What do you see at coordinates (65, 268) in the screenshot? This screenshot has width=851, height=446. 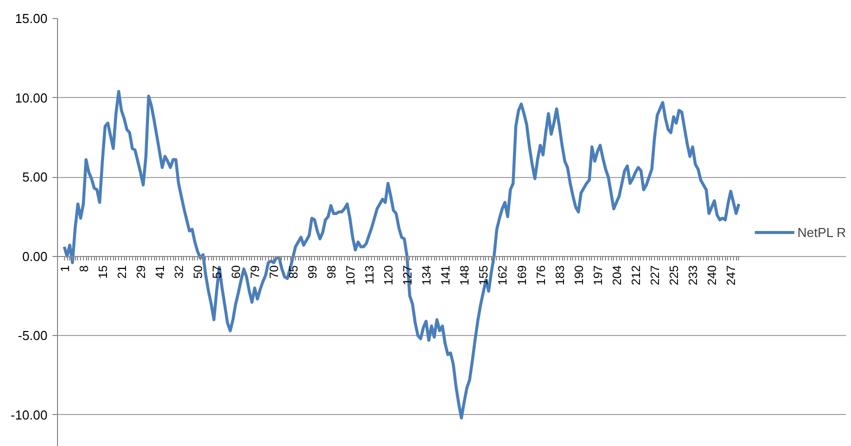 I see `x-tick-label: 1` at bounding box center [65, 268].